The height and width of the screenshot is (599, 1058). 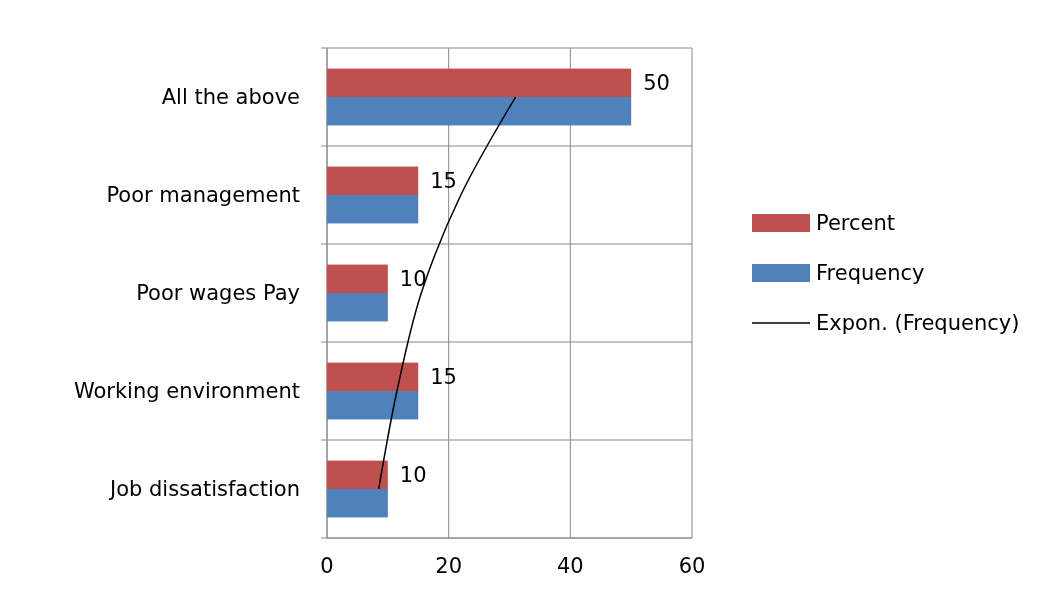 I want to click on legend-label: Frequency, so click(x=870, y=273).